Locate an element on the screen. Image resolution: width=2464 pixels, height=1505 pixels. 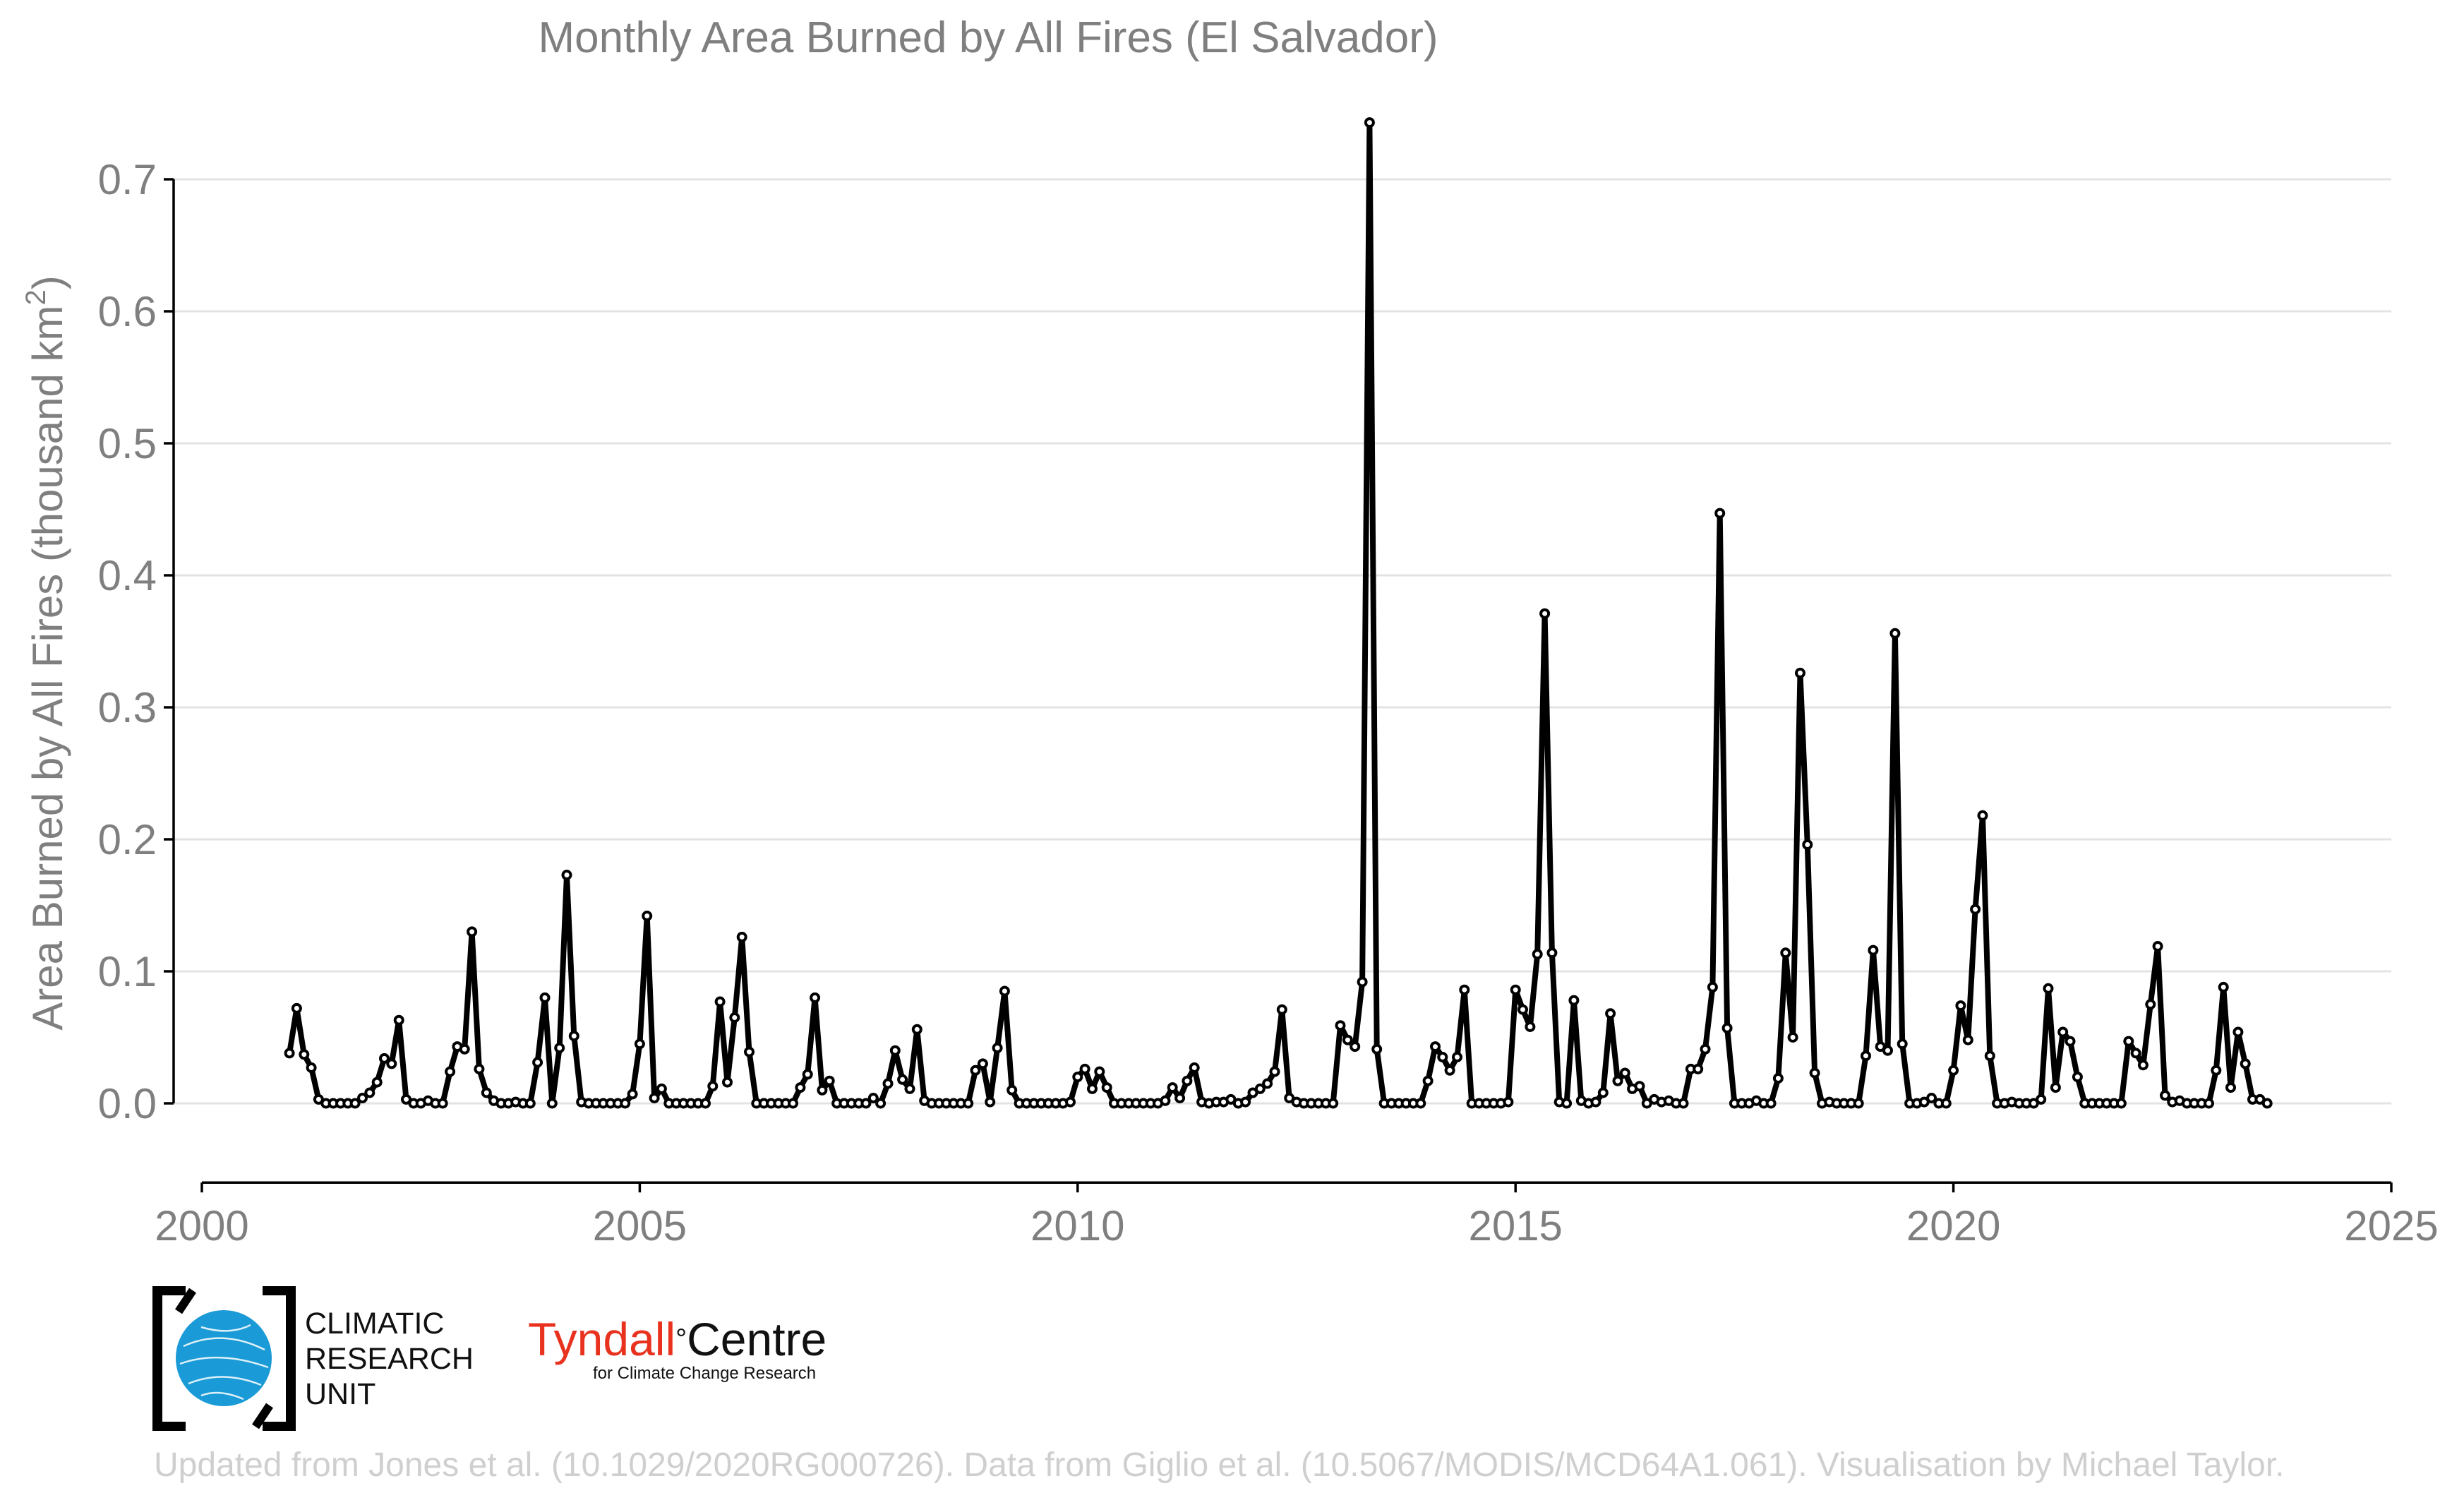
x-tick-labels: 2000 2005 2010 2015 2020 2025 is located at coordinates (1296, 1225).